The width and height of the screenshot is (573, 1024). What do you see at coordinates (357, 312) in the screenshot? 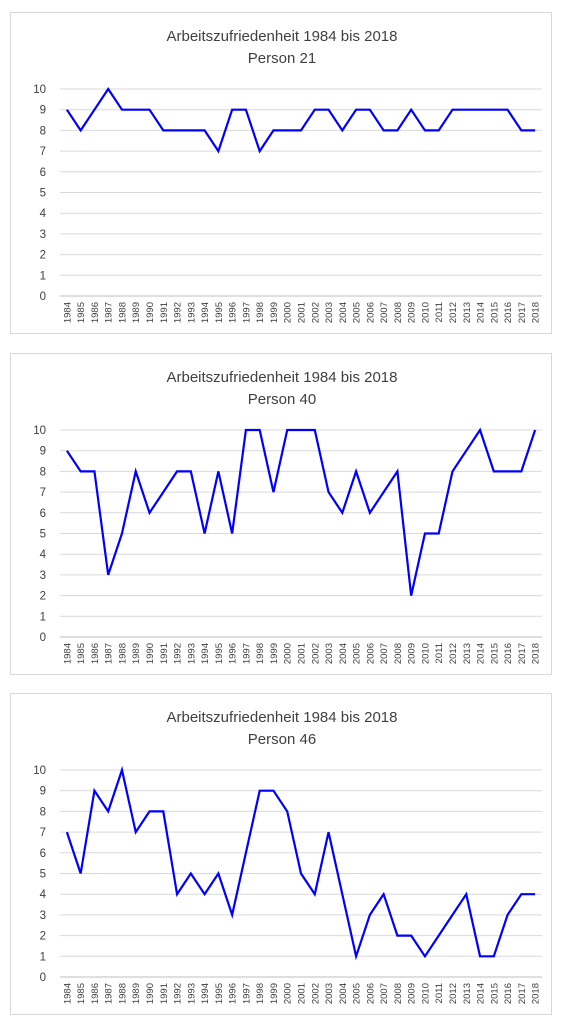
I see `x-tick-label: 2005` at bounding box center [357, 312].